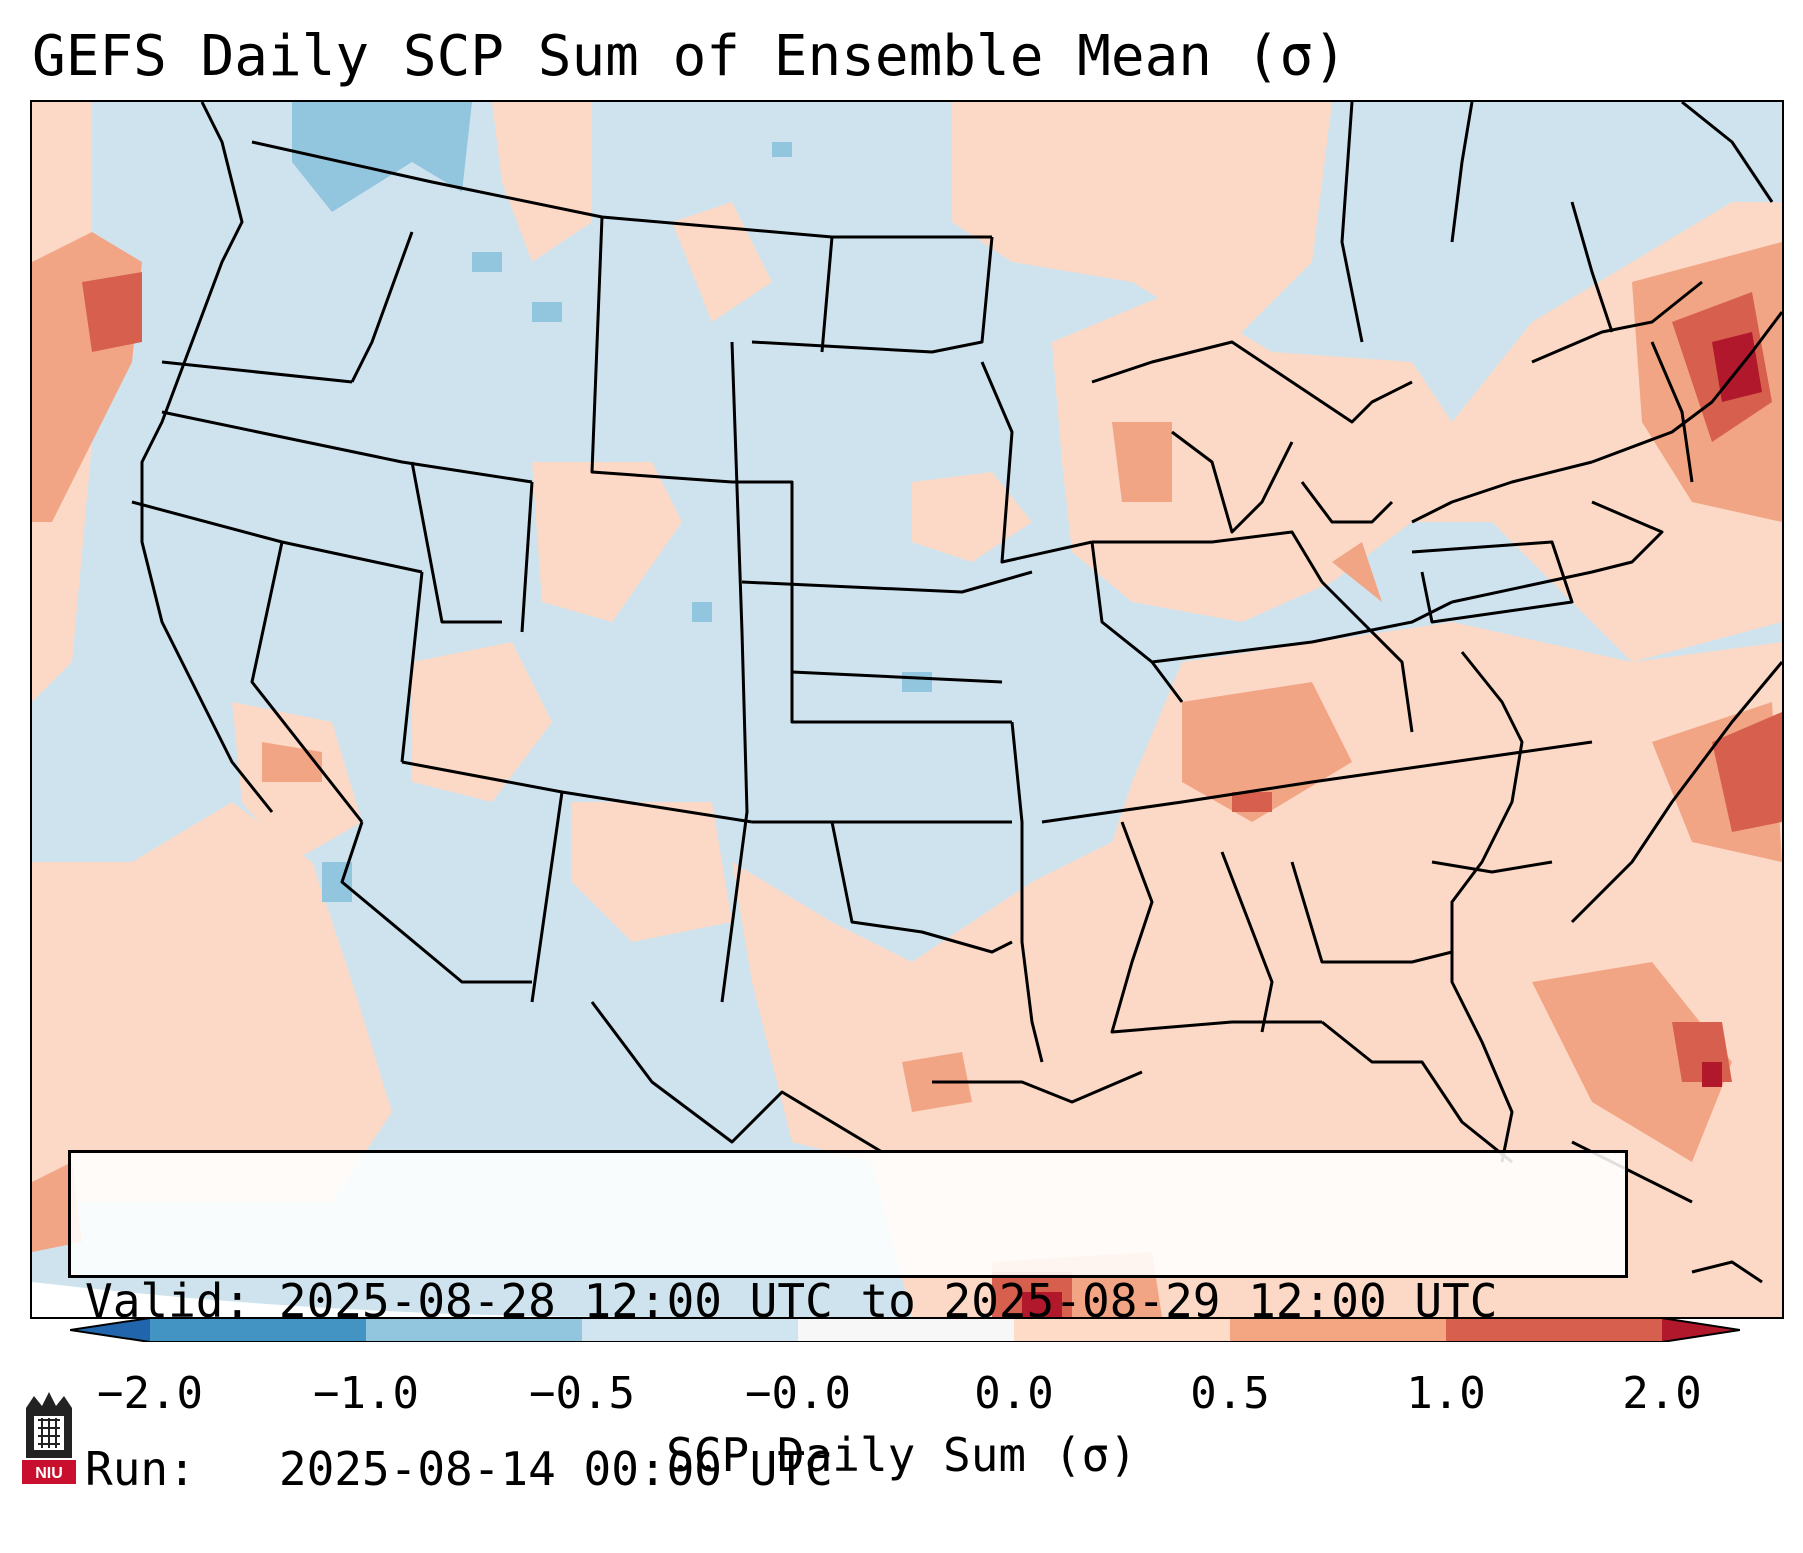 This screenshot has width=1803, height=1553. I want to click on colorbar-extend-low, so click(110, 1330).